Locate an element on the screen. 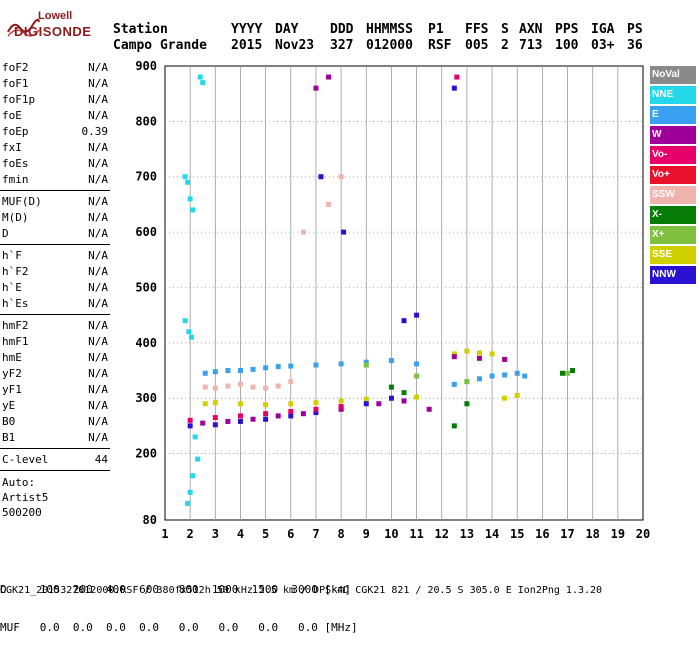 This screenshot has height=647, width=700. param-name: M(D) is located at coordinates (15, 217).